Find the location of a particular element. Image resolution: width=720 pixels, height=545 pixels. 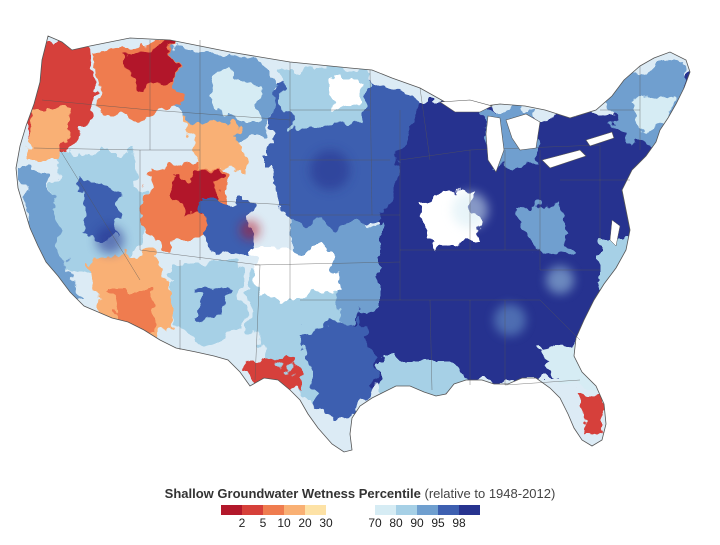

legend-title-sub: (relative to 1948-2012) is located at coordinates (490, 493).